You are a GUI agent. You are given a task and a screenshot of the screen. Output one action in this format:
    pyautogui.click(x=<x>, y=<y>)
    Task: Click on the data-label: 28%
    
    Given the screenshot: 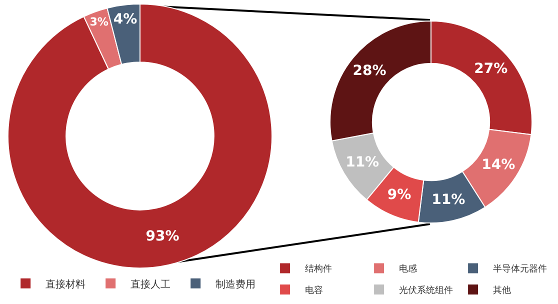 What is the action you would take?
    pyautogui.click(x=369, y=71)
    